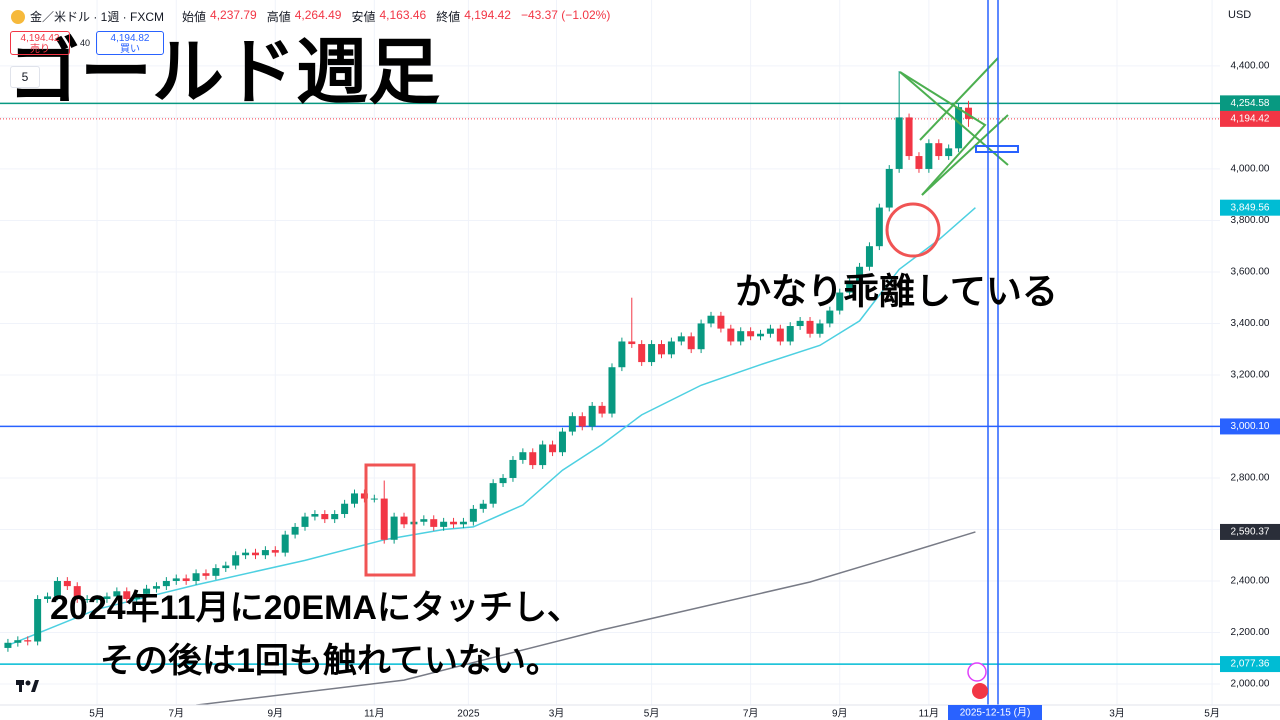  I want to click on x-tick-label: 2025, so click(468, 714).